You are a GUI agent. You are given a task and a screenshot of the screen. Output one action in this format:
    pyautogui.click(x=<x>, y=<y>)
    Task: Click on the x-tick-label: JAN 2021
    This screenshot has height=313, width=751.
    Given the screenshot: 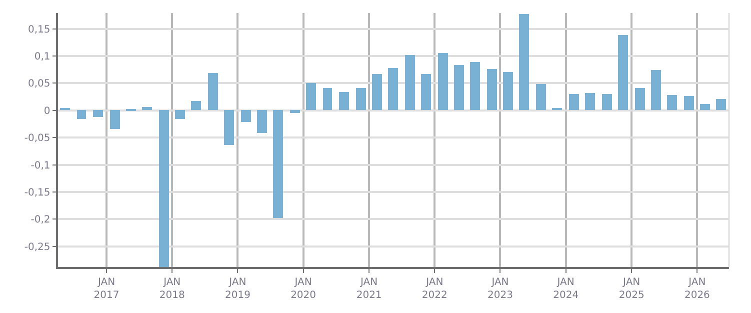 What is the action you would take?
    pyautogui.click(x=369, y=289)
    